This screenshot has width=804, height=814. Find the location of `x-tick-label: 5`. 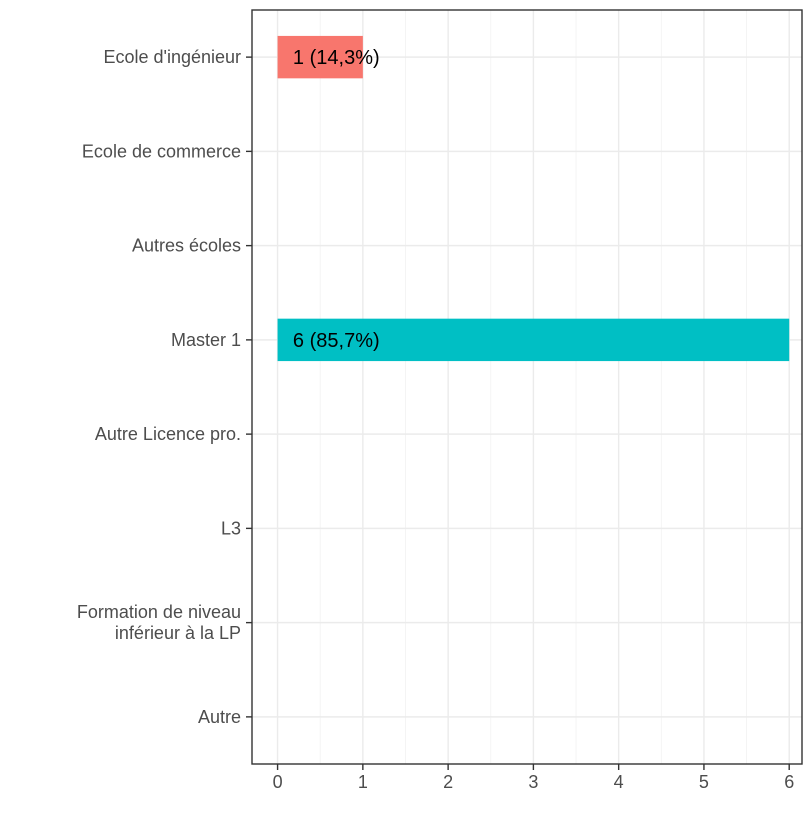

x-tick-label: 5 is located at coordinates (704, 782).